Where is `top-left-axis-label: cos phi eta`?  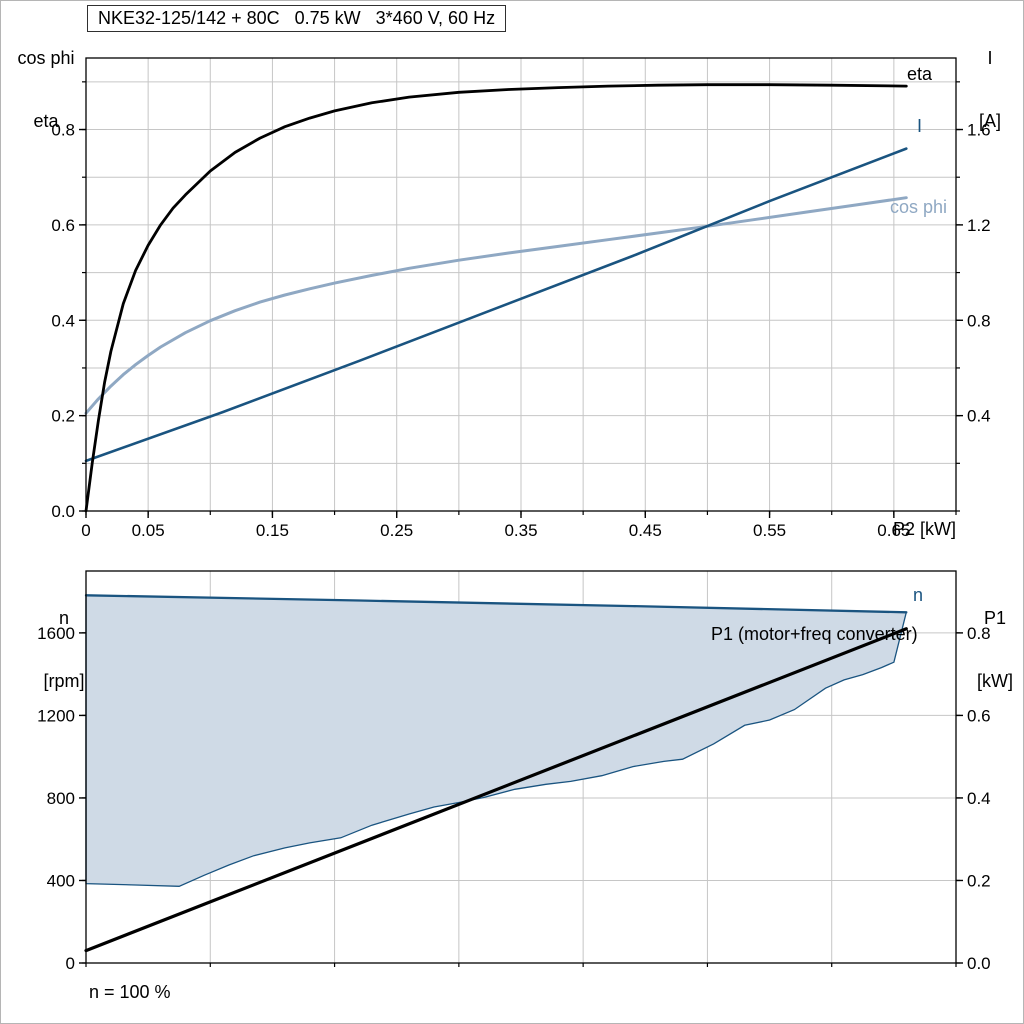 top-left-axis-label: cos phi eta is located at coordinates (46, 90).